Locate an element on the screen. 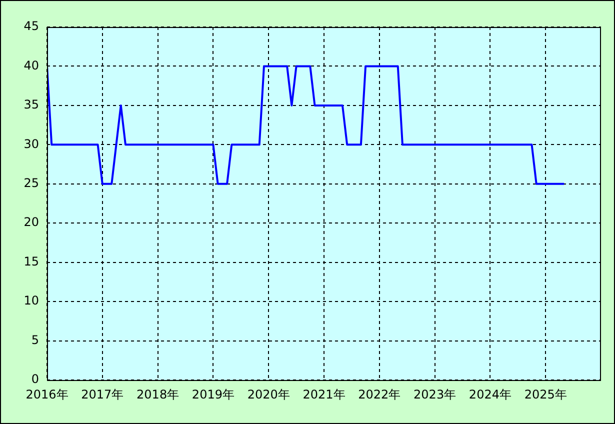 The width and height of the screenshot is (615, 424). x-tick-label: 2019年 is located at coordinates (213, 394).